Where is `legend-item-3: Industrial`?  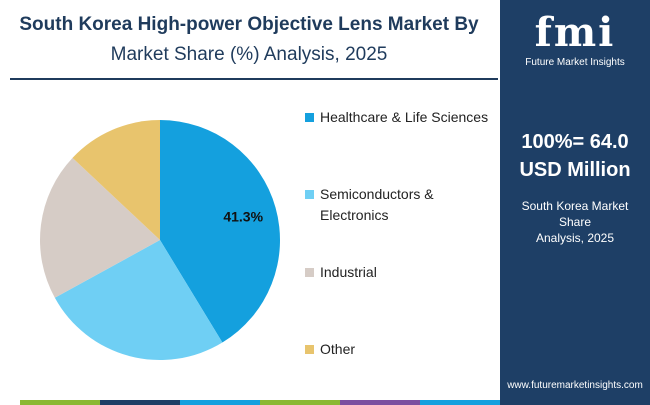
legend-item-3: Industrial is located at coordinates (341, 272).